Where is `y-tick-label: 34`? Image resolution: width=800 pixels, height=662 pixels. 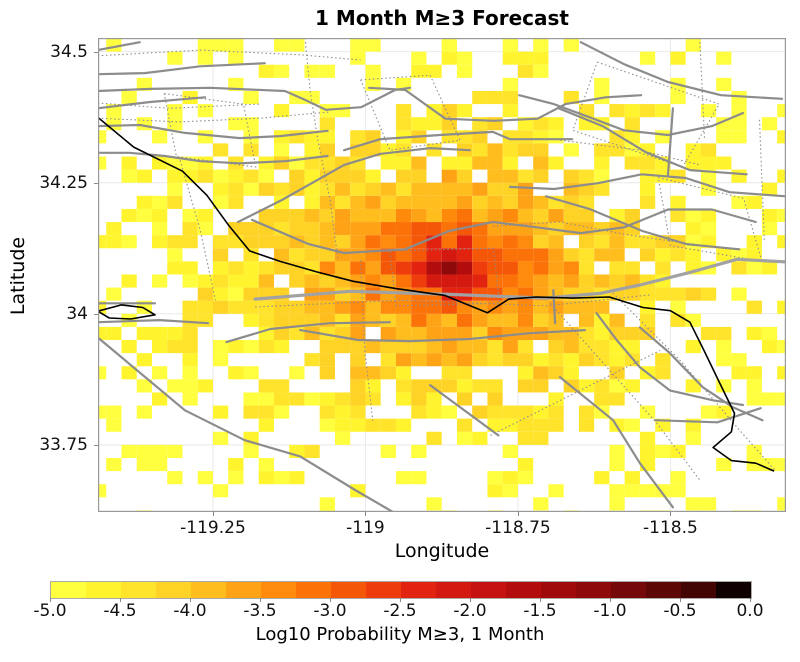
y-tick-label: 34 is located at coordinates (77, 313).